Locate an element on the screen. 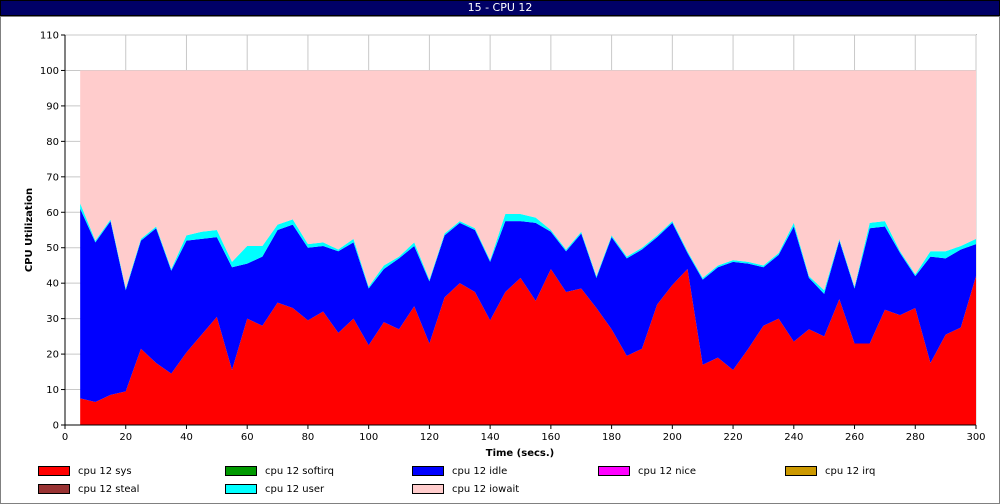  legend-item: cpu 12 softirq is located at coordinates (279, 472).